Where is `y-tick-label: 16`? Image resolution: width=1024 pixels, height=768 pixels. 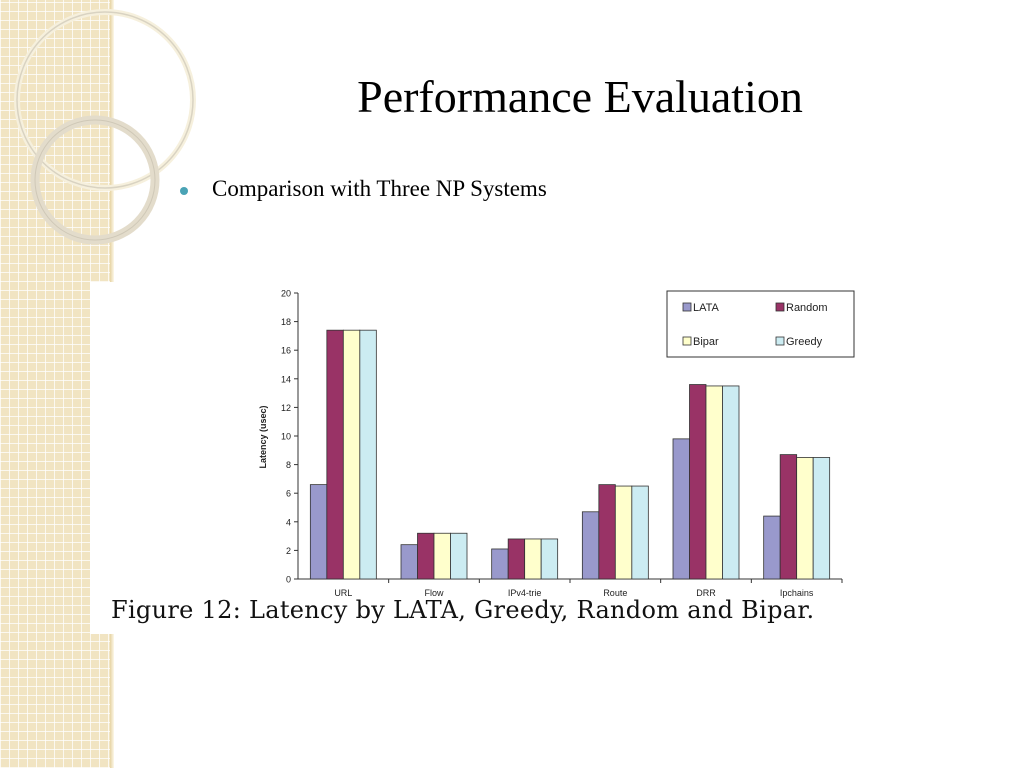 y-tick-label: 16 is located at coordinates (286, 351).